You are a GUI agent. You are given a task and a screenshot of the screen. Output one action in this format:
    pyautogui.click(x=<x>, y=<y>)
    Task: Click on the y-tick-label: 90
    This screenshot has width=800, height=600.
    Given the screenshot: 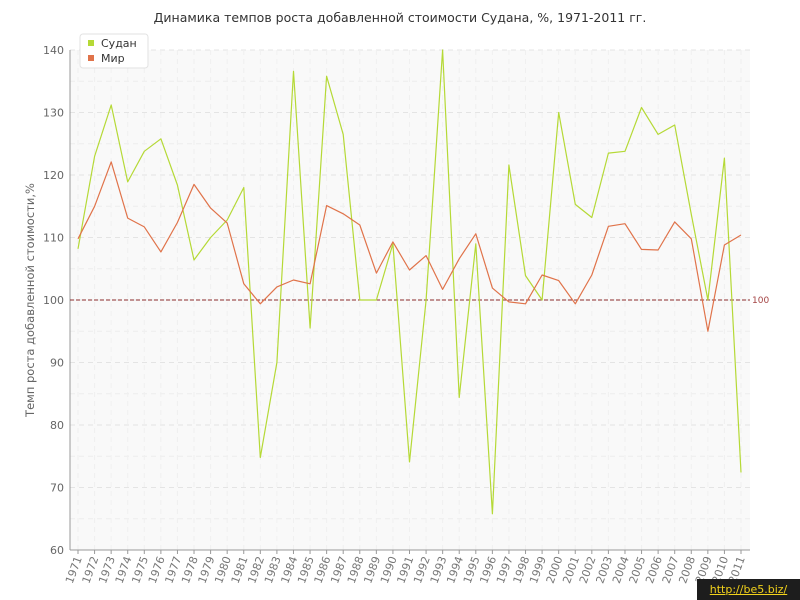 What is the action you would take?
    pyautogui.click(x=57, y=363)
    